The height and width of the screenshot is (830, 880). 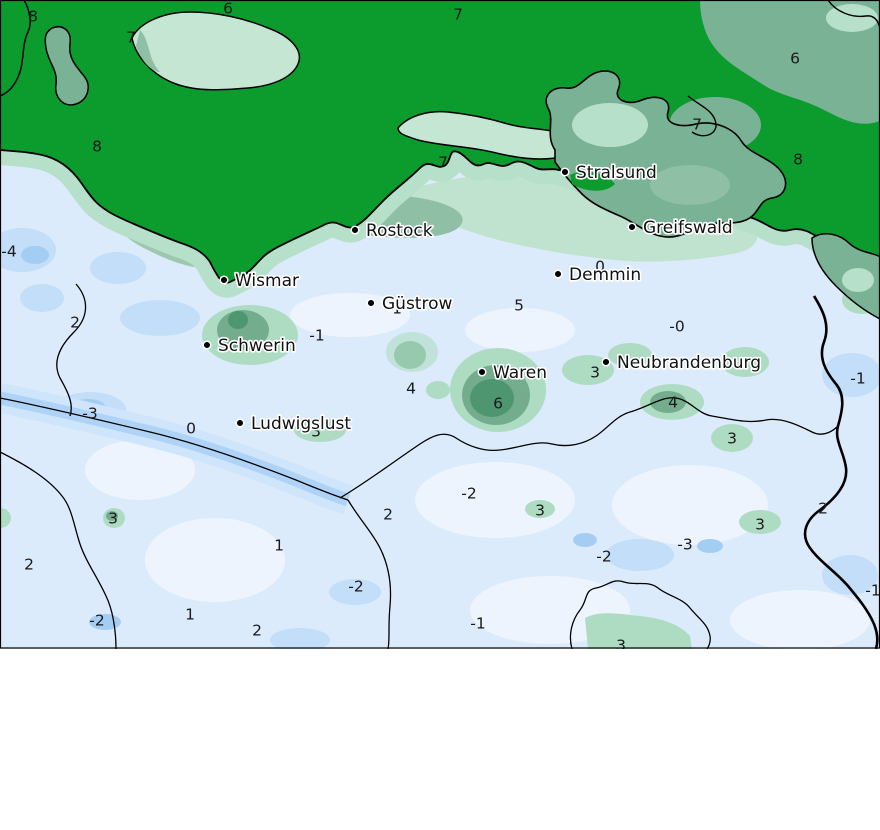 What do you see at coordinates (690, 185) in the screenshot?
I see `ruegen-sage-patch` at bounding box center [690, 185].